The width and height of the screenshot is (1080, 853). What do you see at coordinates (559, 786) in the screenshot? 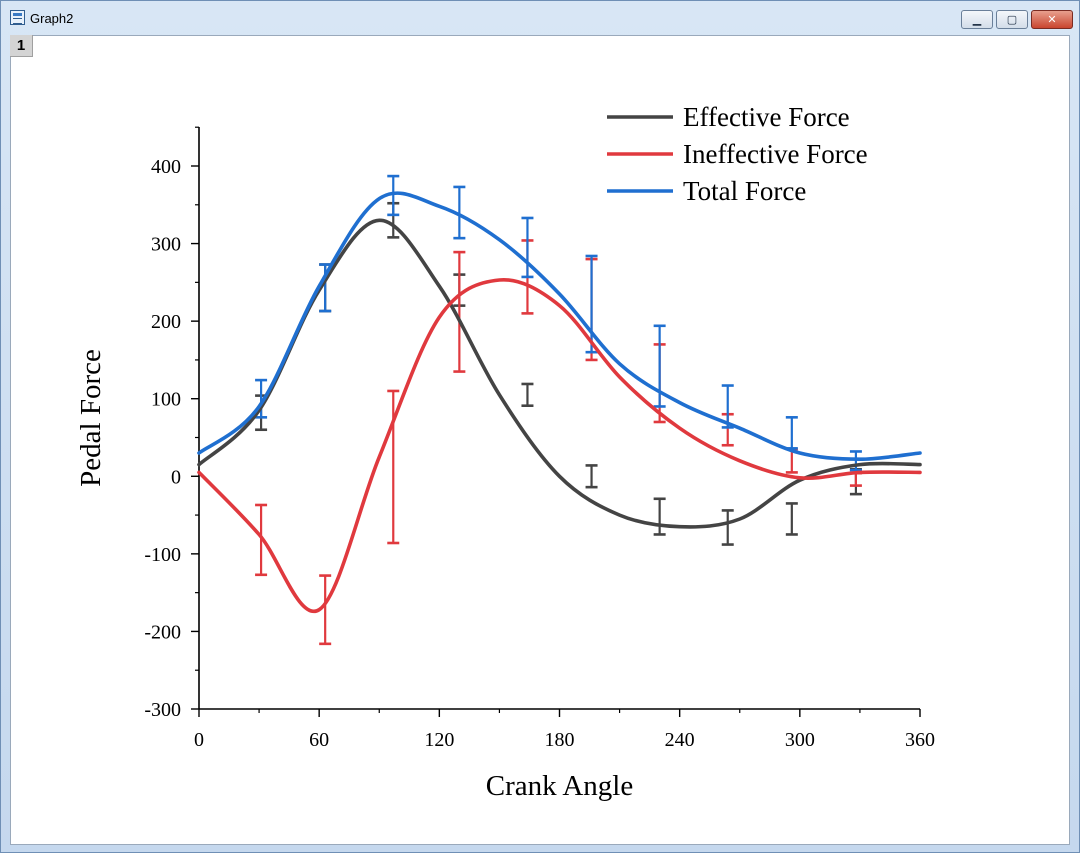
I see `x-axis-title: Crank Angle` at bounding box center [559, 786].